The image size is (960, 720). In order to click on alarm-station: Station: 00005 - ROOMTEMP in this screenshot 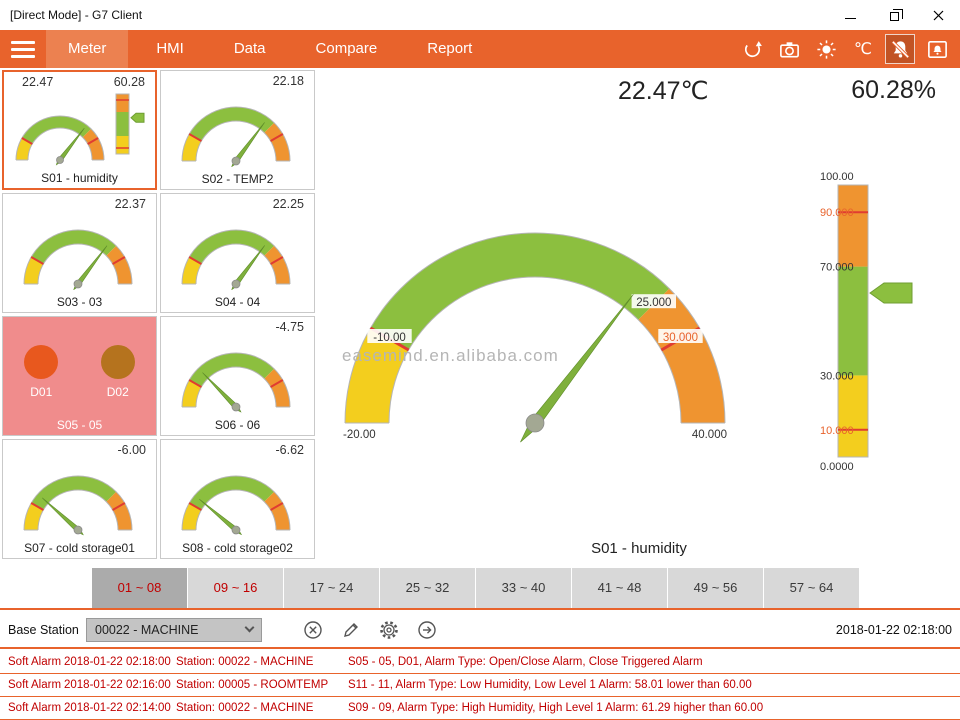, I will do `click(252, 685)`.